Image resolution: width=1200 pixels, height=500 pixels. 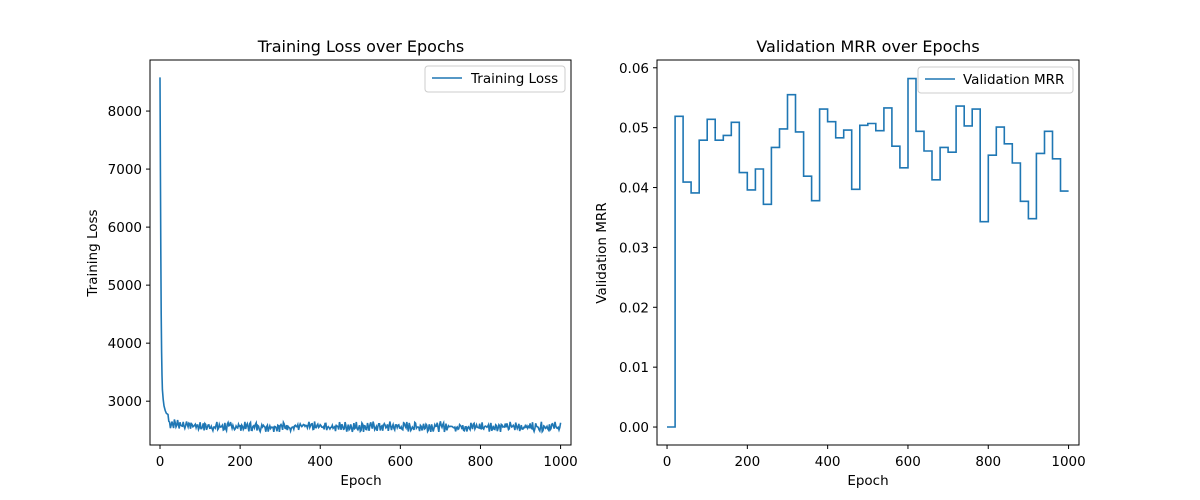 What do you see at coordinates (125, 344) in the screenshot?
I see `y-tick-label: 4000` at bounding box center [125, 344].